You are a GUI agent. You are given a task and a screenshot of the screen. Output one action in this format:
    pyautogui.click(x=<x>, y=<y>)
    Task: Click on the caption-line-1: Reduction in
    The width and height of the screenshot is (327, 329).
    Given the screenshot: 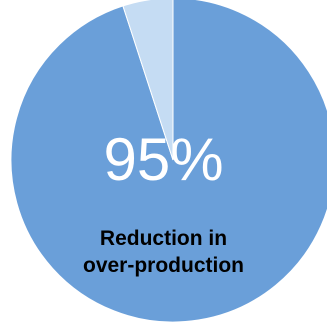 What is the action you would take?
    pyautogui.click(x=163, y=238)
    